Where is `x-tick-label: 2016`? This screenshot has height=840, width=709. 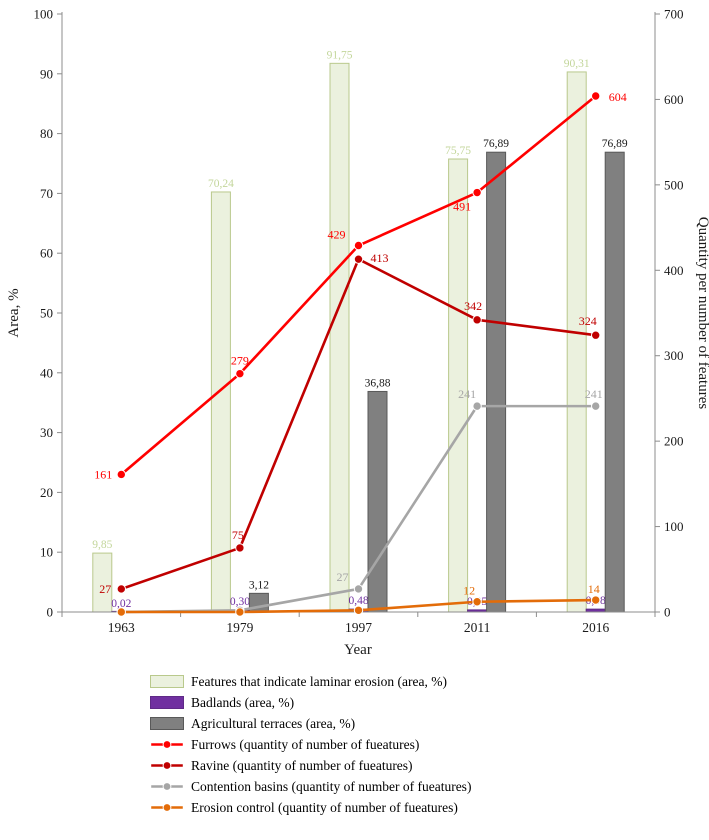 x-tick-label: 2016 is located at coordinates (595, 627).